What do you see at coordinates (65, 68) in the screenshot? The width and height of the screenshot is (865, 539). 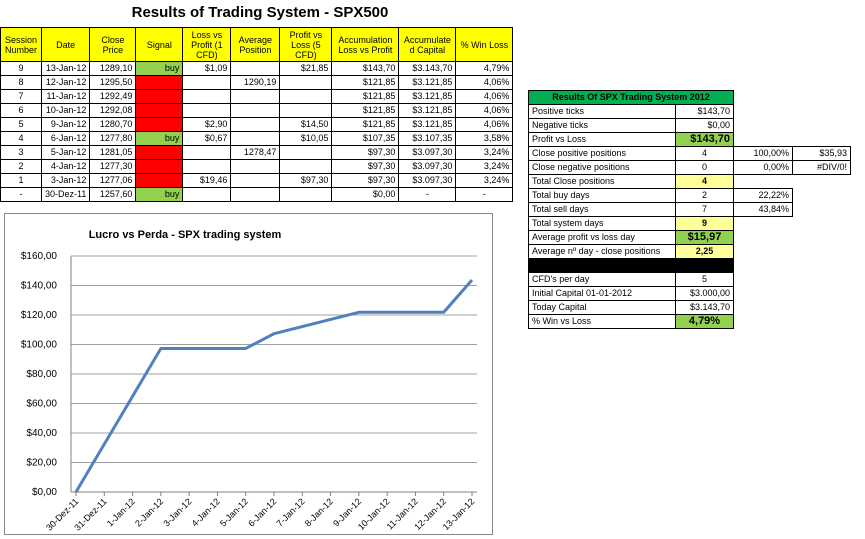 I see `date-cell: 13-Jan-12` at bounding box center [65, 68].